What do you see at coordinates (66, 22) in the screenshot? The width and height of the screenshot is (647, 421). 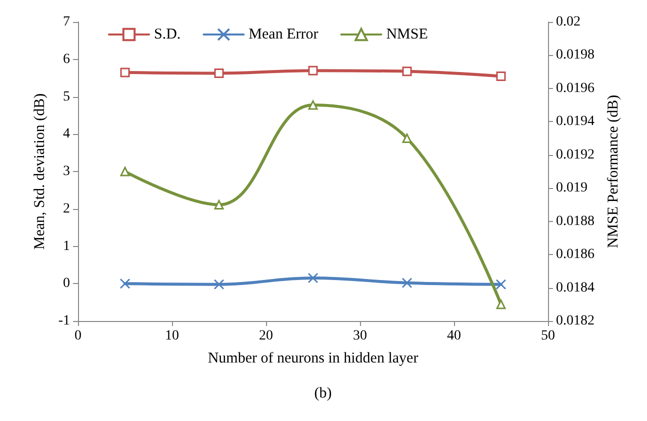 I see `y-tick-label: 7` at bounding box center [66, 22].